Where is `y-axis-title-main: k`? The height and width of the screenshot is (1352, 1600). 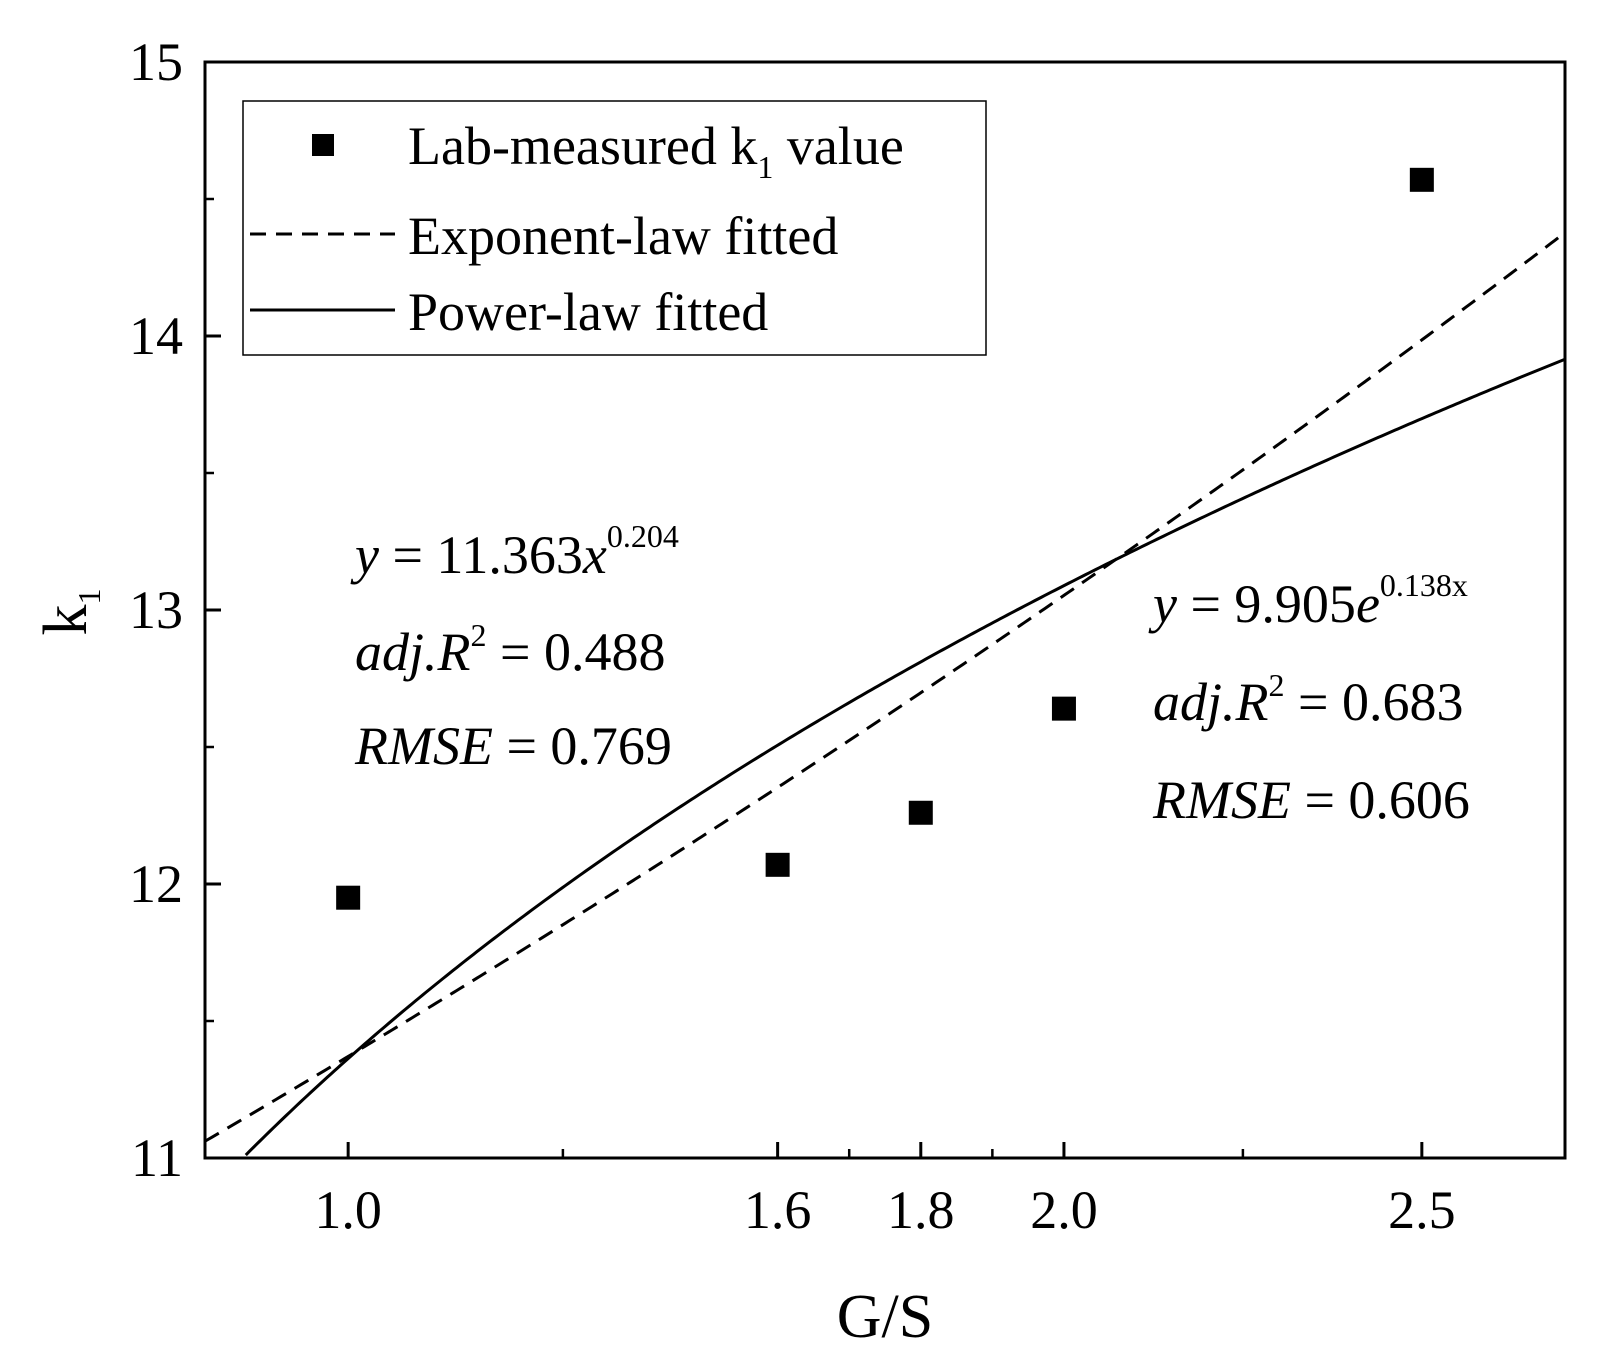 y-axis-title-main: k is located at coordinates (66, 620).